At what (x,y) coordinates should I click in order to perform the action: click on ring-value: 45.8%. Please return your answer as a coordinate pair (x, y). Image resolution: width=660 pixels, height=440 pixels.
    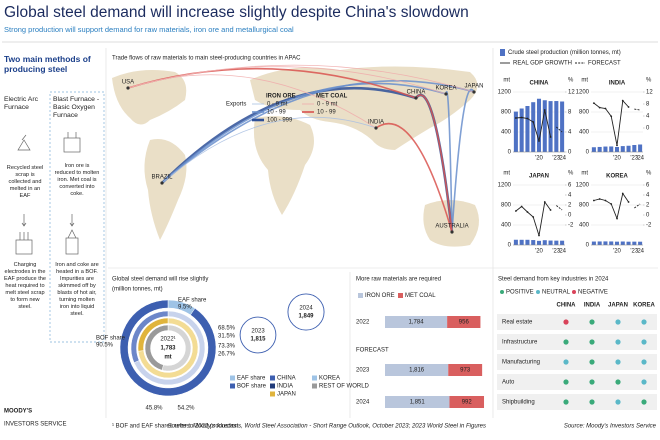
    Looking at the image, I should click on (154, 409).